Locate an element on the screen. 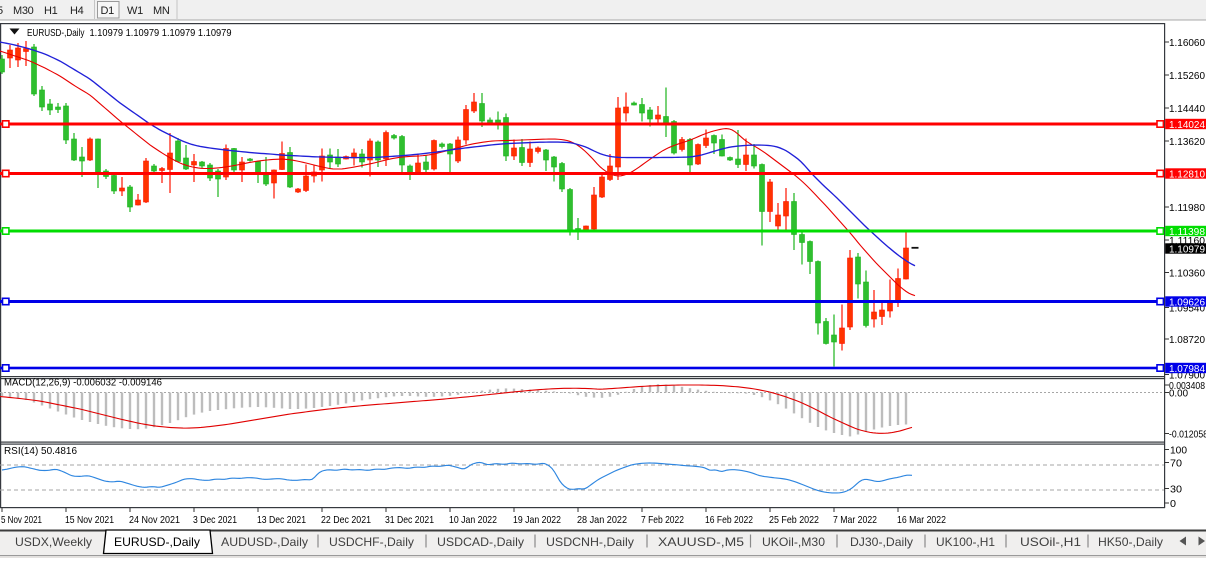  svg-text: USDCNH-,Daily is located at coordinates (590, 542).